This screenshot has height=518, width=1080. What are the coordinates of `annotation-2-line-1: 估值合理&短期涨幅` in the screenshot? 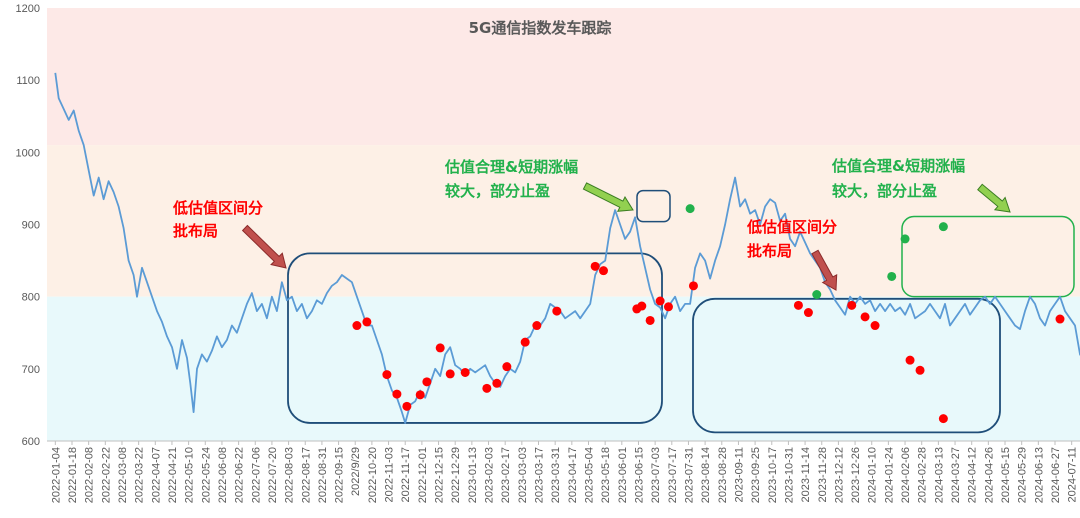 It's located at (511, 167).